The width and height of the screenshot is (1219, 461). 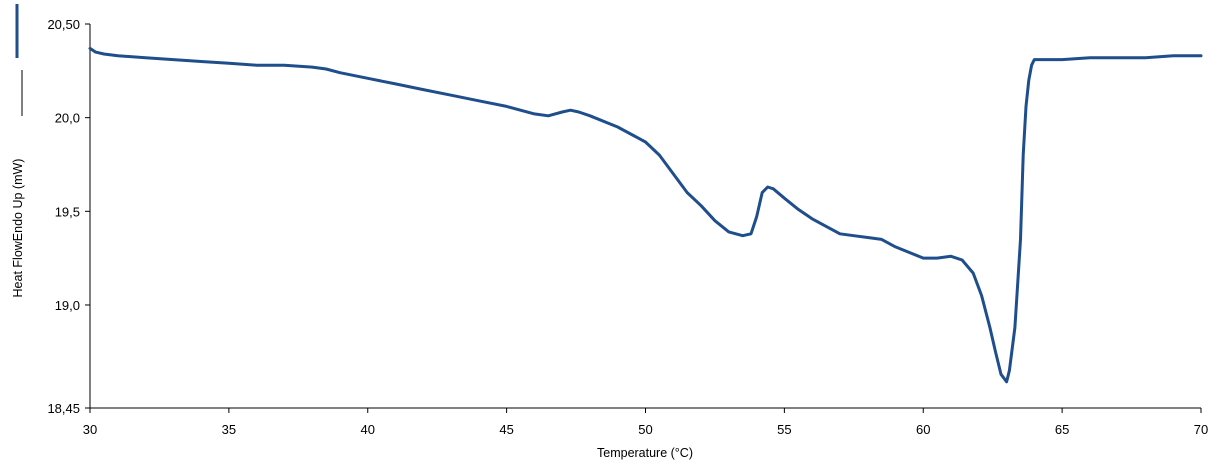 What do you see at coordinates (67, 118) in the screenshot?
I see `y-tick-label: 20,0` at bounding box center [67, 118].